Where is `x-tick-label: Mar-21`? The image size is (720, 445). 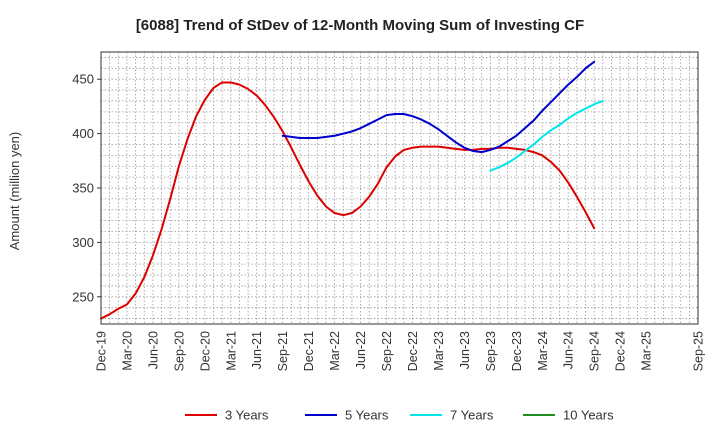 x-tick-label: Mar-21 is located at coordinates (231, 351).